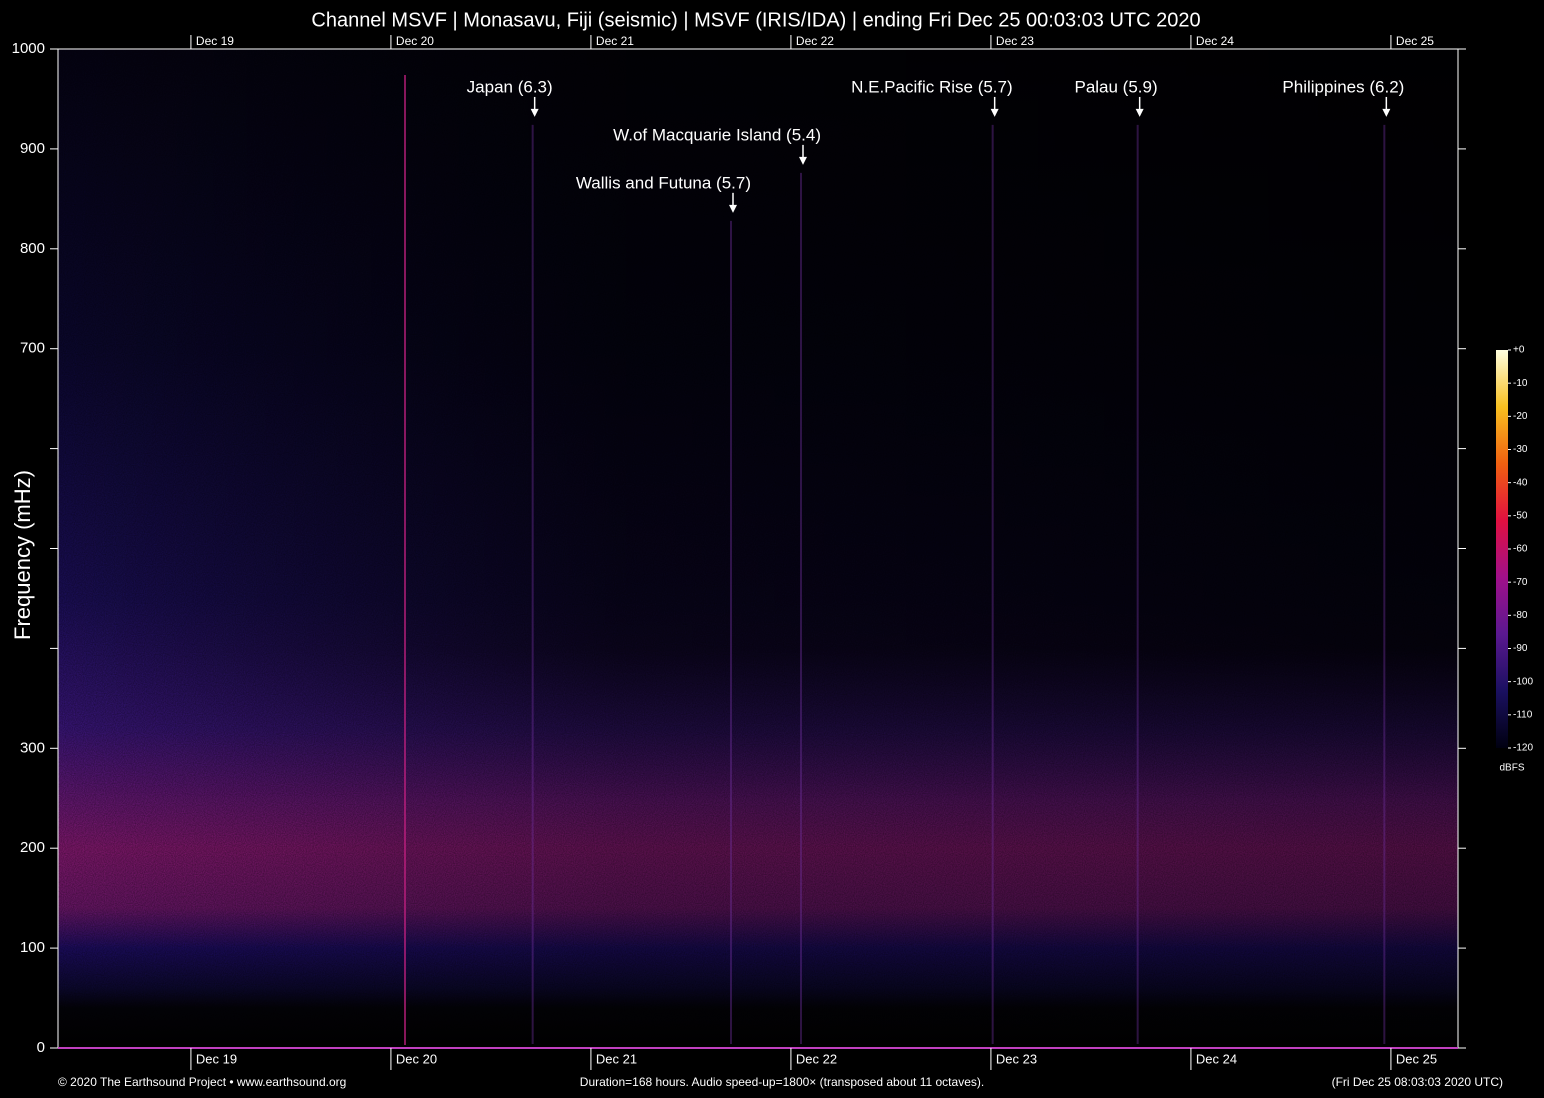 The image size is (1544, 1098). I want to click on x-tick-label-top: Dec 22, so click(815, 41).